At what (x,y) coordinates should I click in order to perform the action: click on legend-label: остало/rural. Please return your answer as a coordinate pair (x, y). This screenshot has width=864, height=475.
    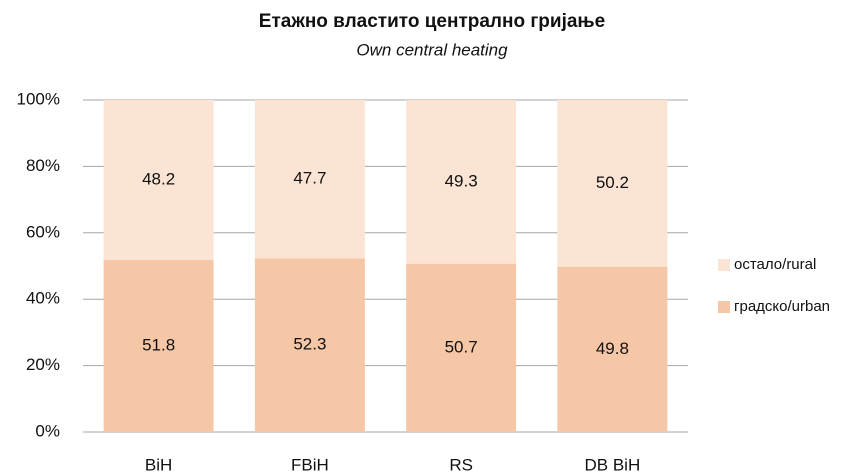
    Looking at the image, I should click on (775, 264).